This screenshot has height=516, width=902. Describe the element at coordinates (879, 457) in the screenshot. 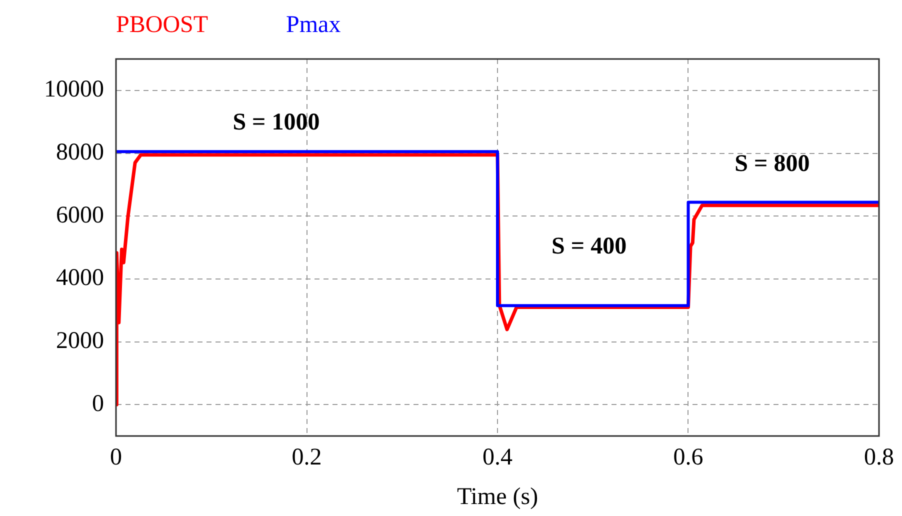

I see `x-tick-label: 0.8` at that location.